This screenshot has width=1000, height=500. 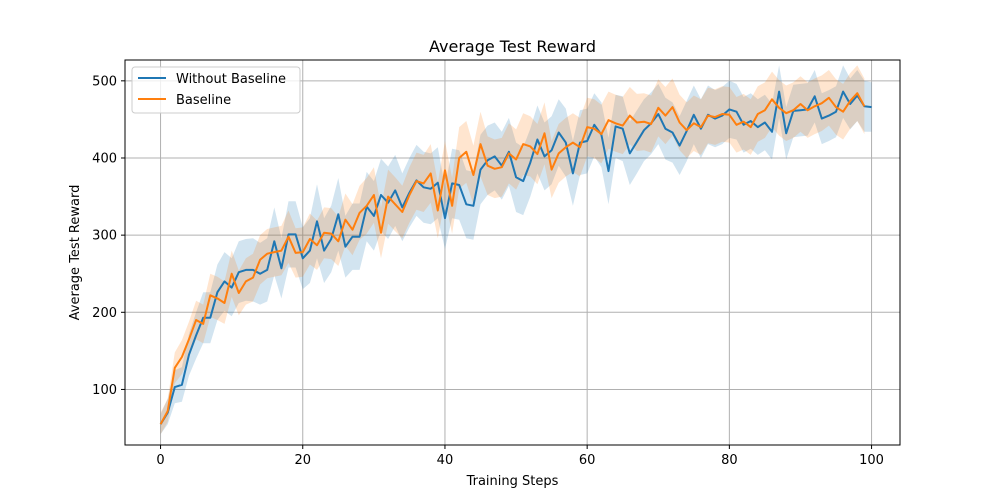 I want to click on y-tick-label: 500, so click(x=104, y=81).